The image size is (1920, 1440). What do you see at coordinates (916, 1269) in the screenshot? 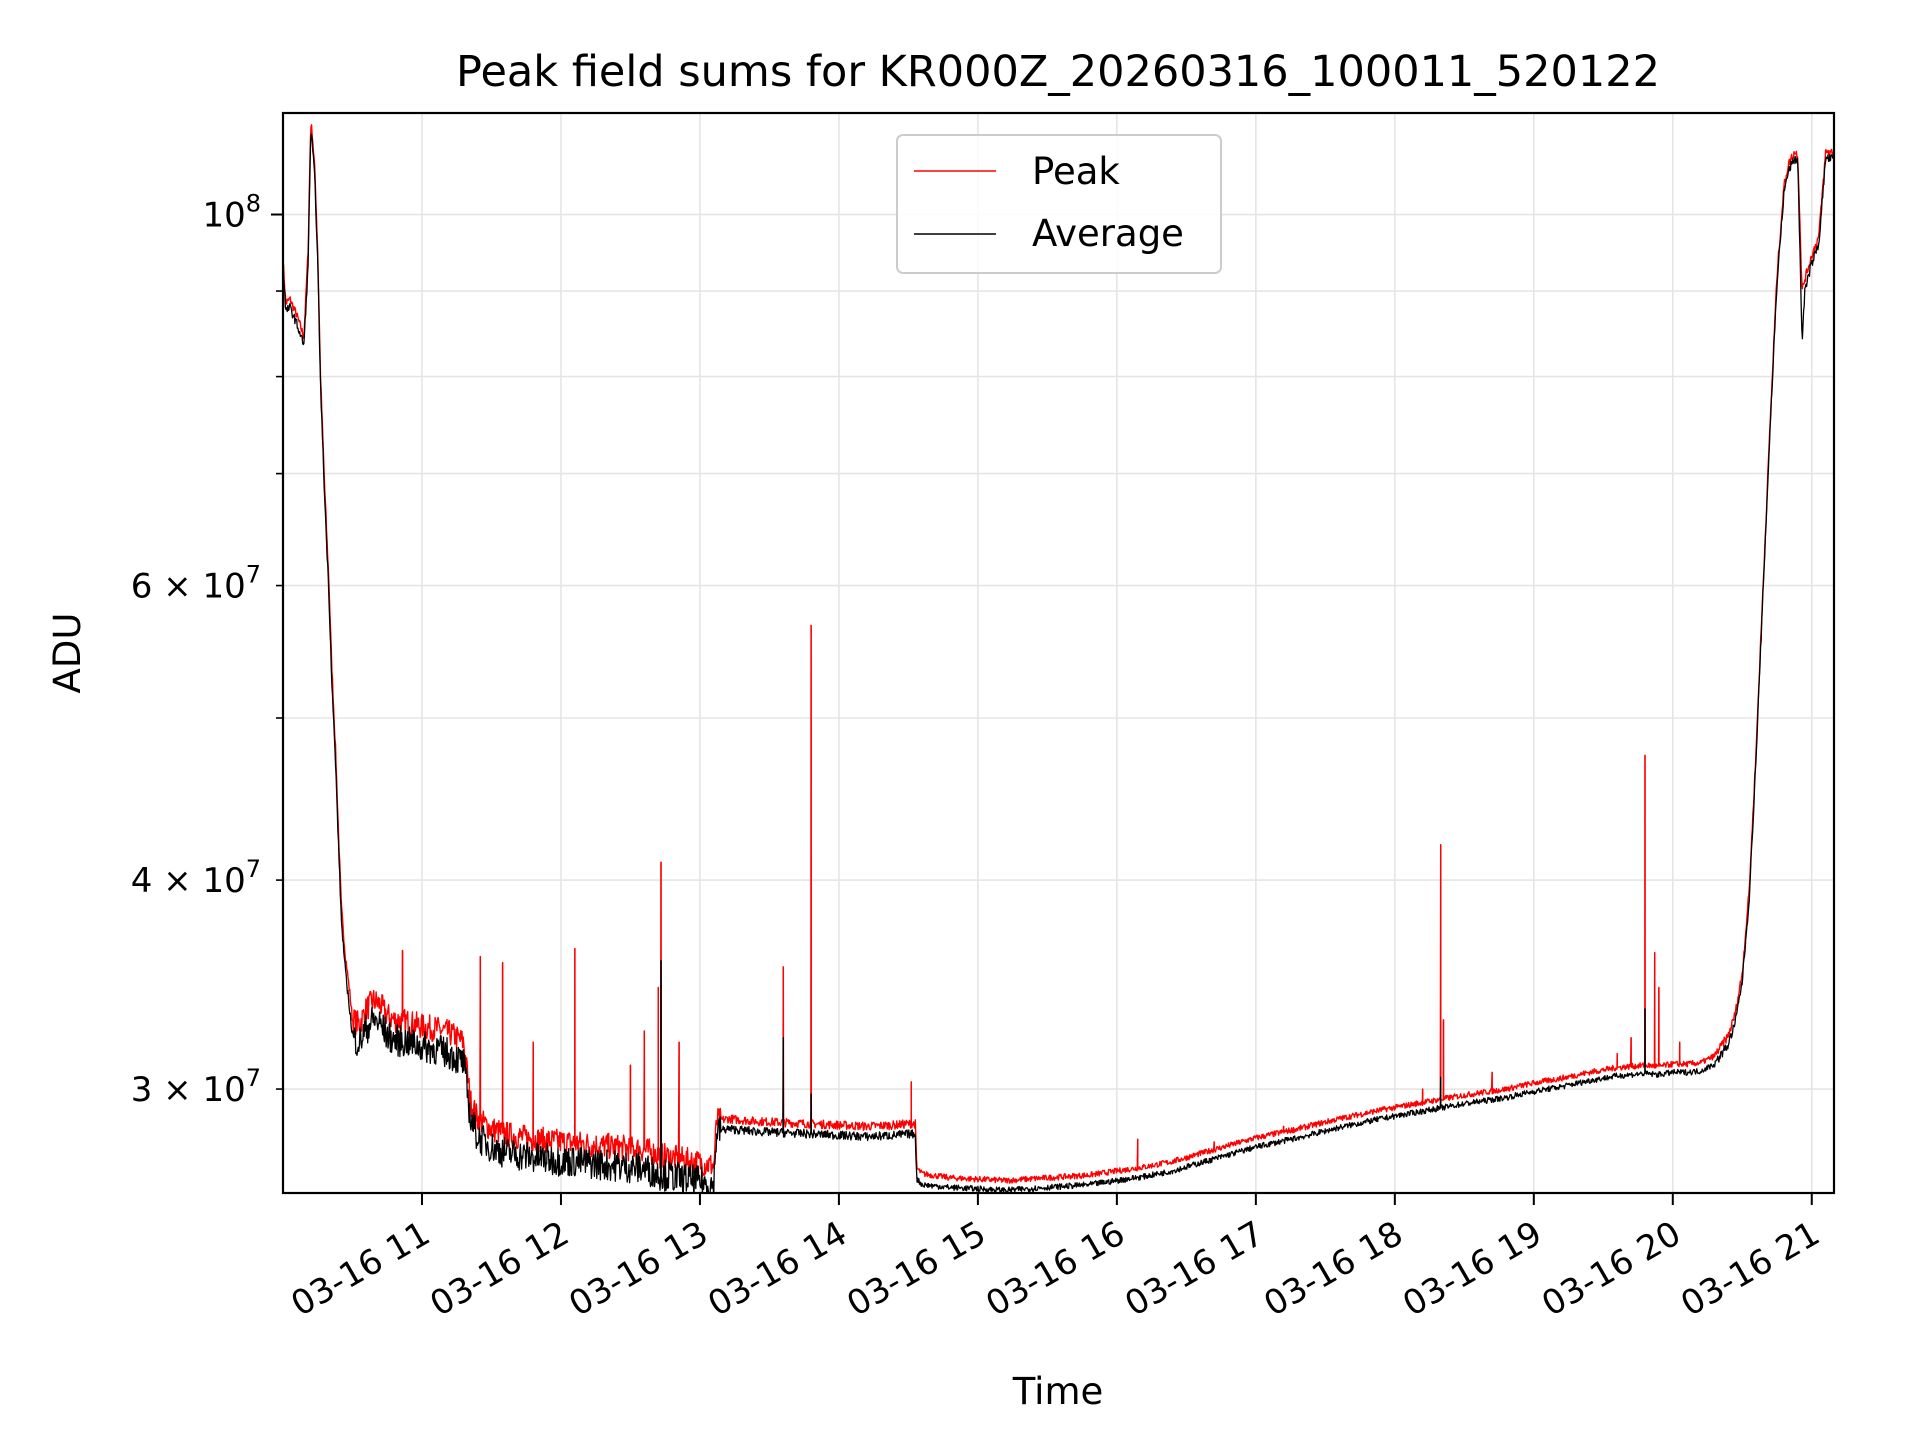
I see `x-tick-label: 03-16 15` at bounding box center [916, 1269].